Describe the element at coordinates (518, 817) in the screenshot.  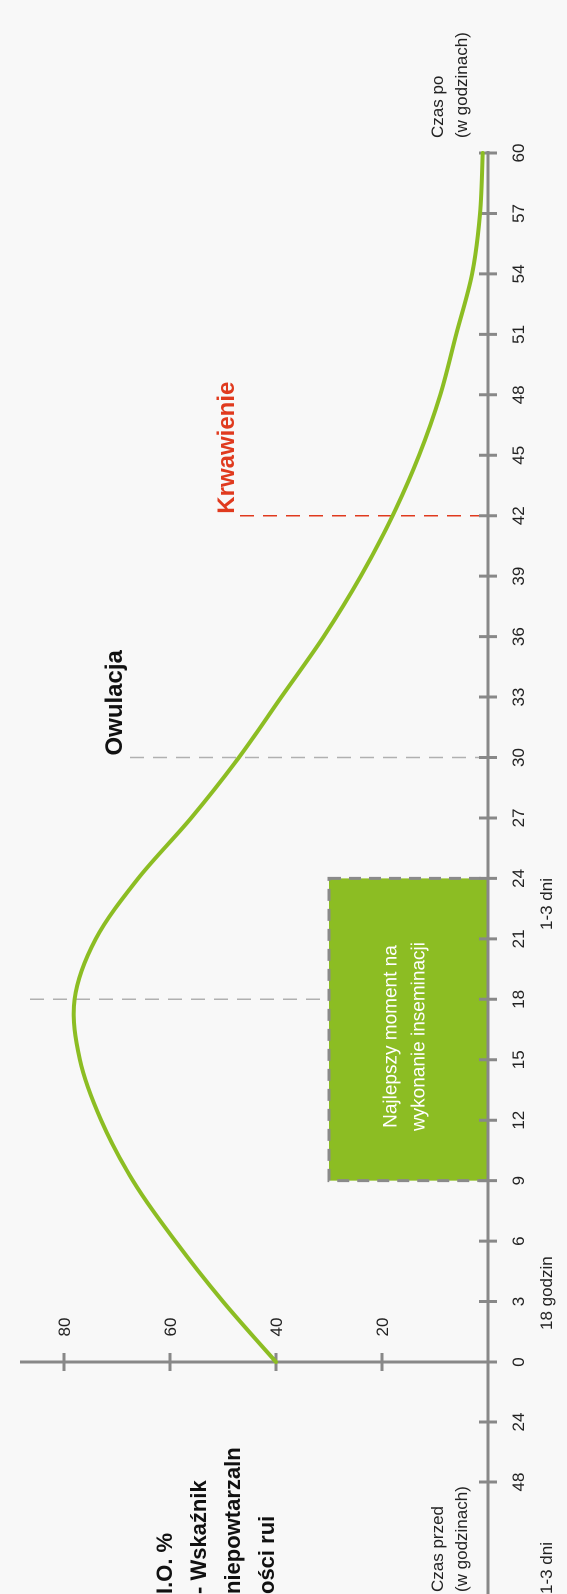
I see `time-tick-label: 27` at that location.